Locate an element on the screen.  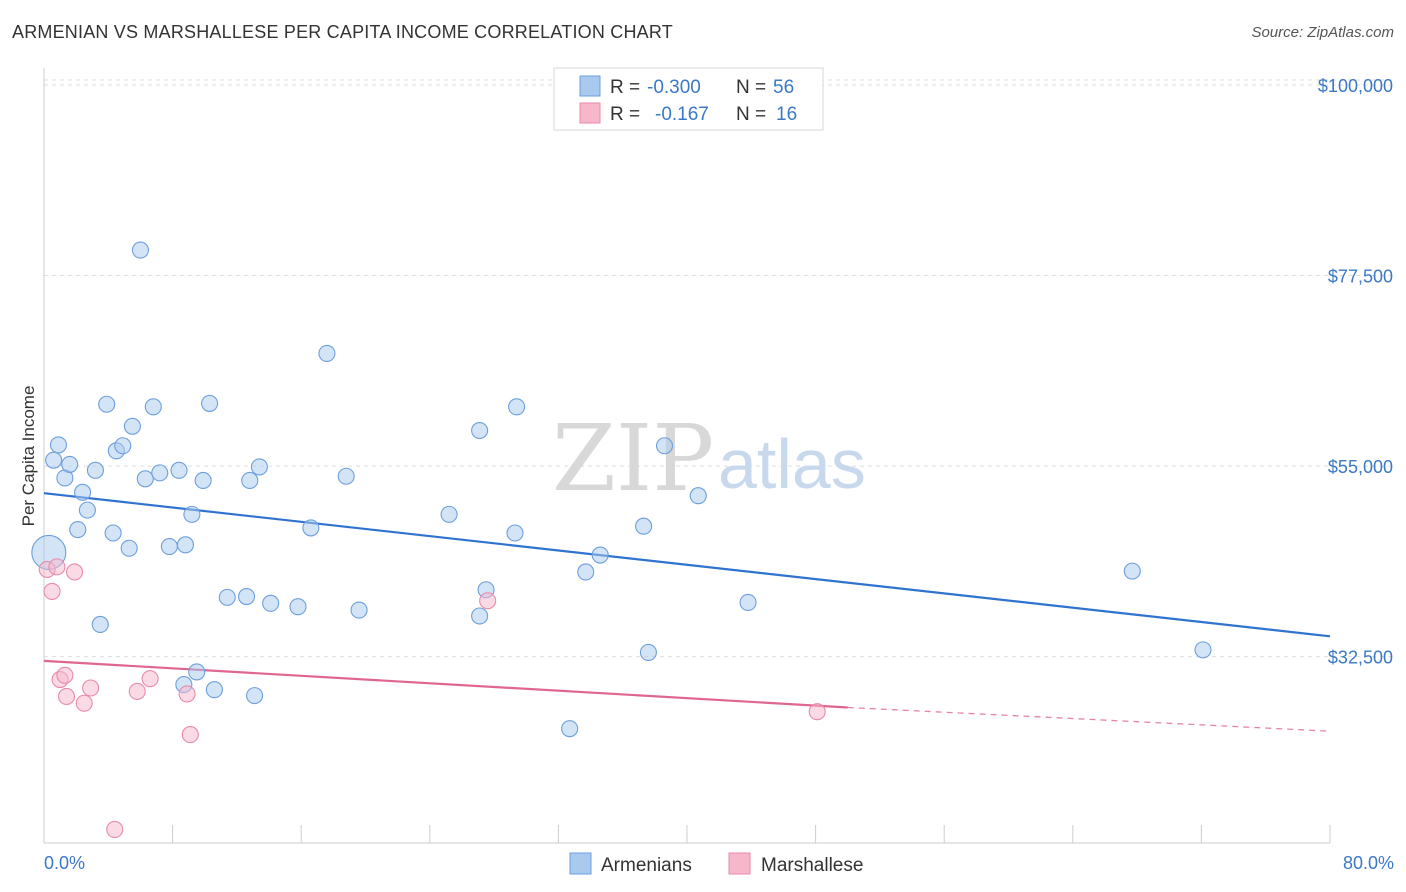
x-tick-labels: 0.0% 80.0% is located at coordinates (719, 863).